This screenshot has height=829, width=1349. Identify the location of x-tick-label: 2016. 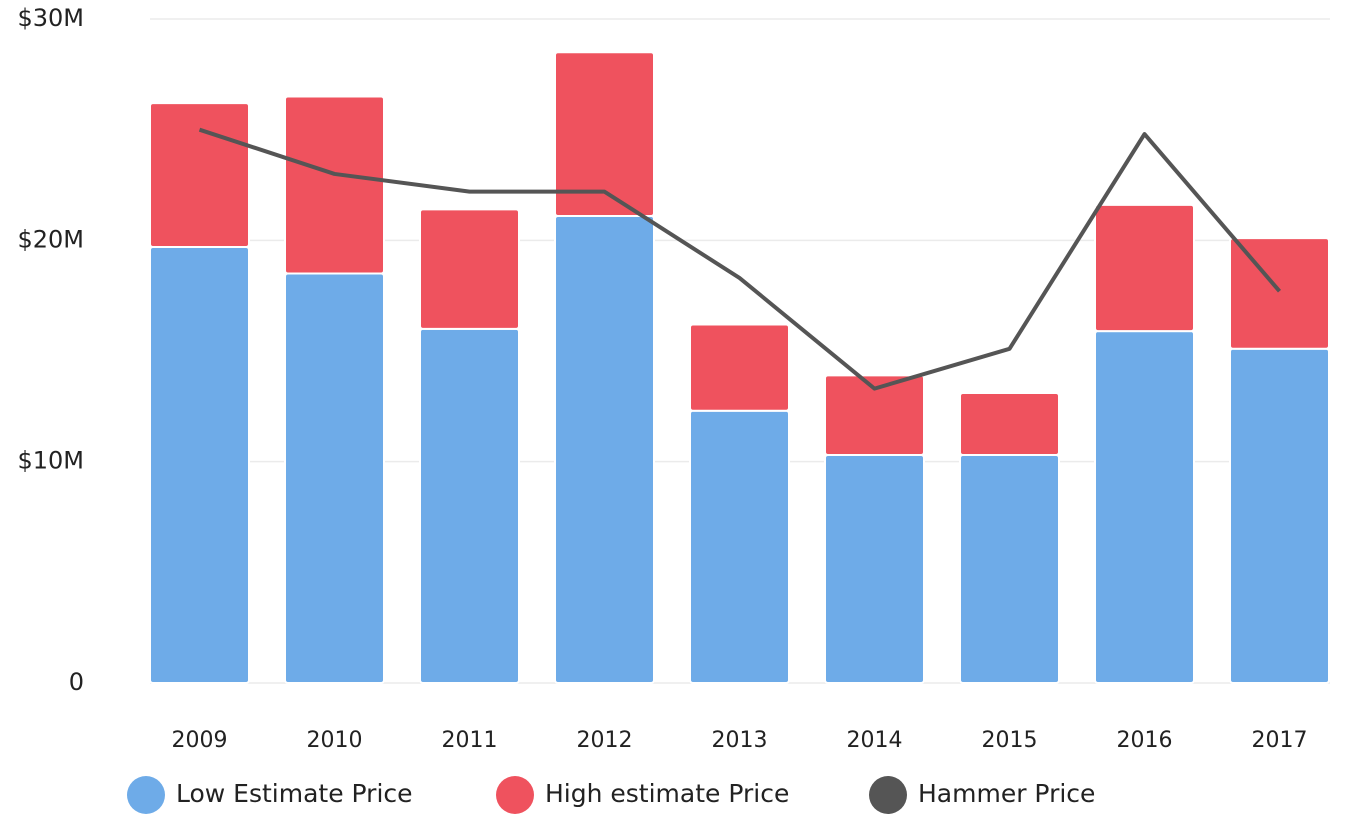
(1145, 740).